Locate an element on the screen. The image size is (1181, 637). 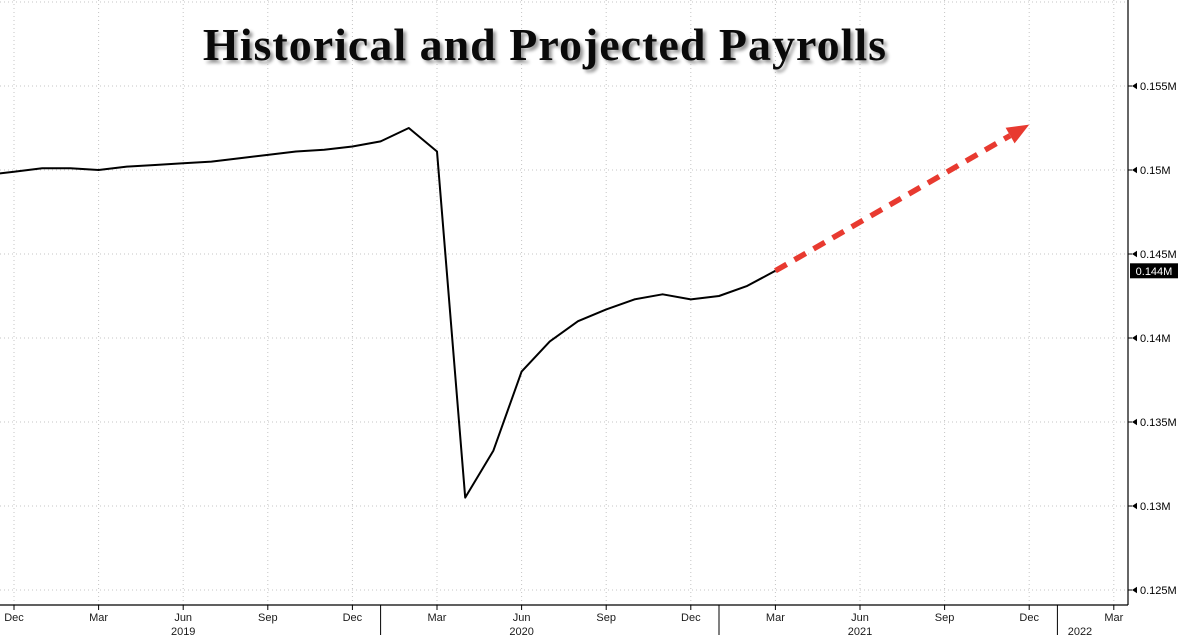
current-value-badge is located at coordinates (1154, 271).